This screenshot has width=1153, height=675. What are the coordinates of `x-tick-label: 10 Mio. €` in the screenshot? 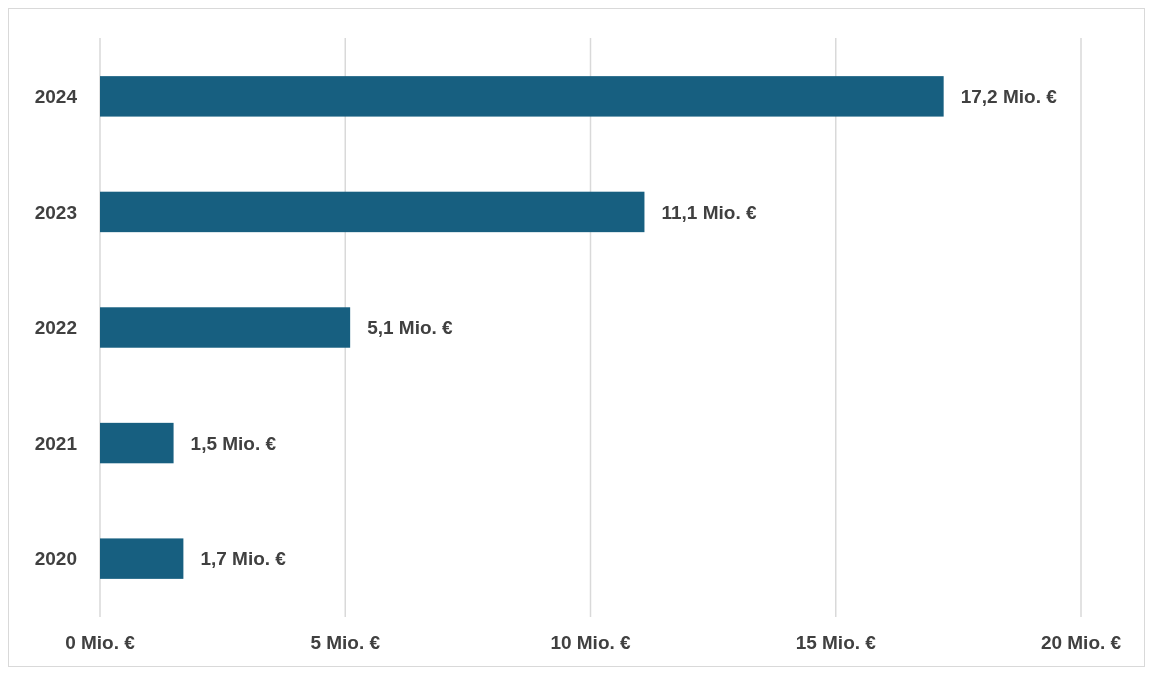 It's located at (591, 642).